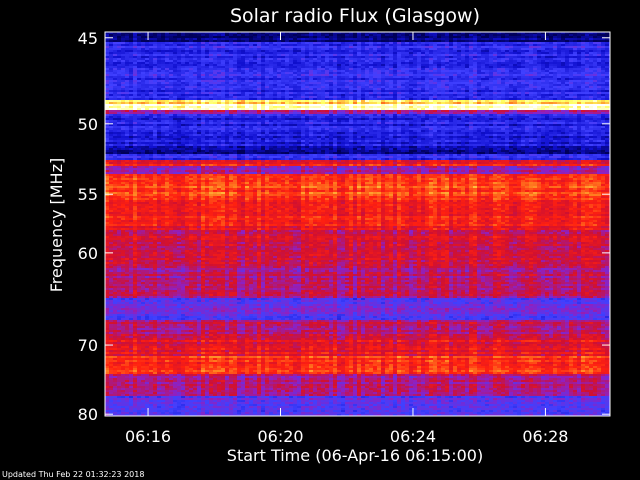  What do you see at coordinates (139, 107) in the screenshot?
I see `heatmap-cell-r37-c8` at bounding box center [139, 107].